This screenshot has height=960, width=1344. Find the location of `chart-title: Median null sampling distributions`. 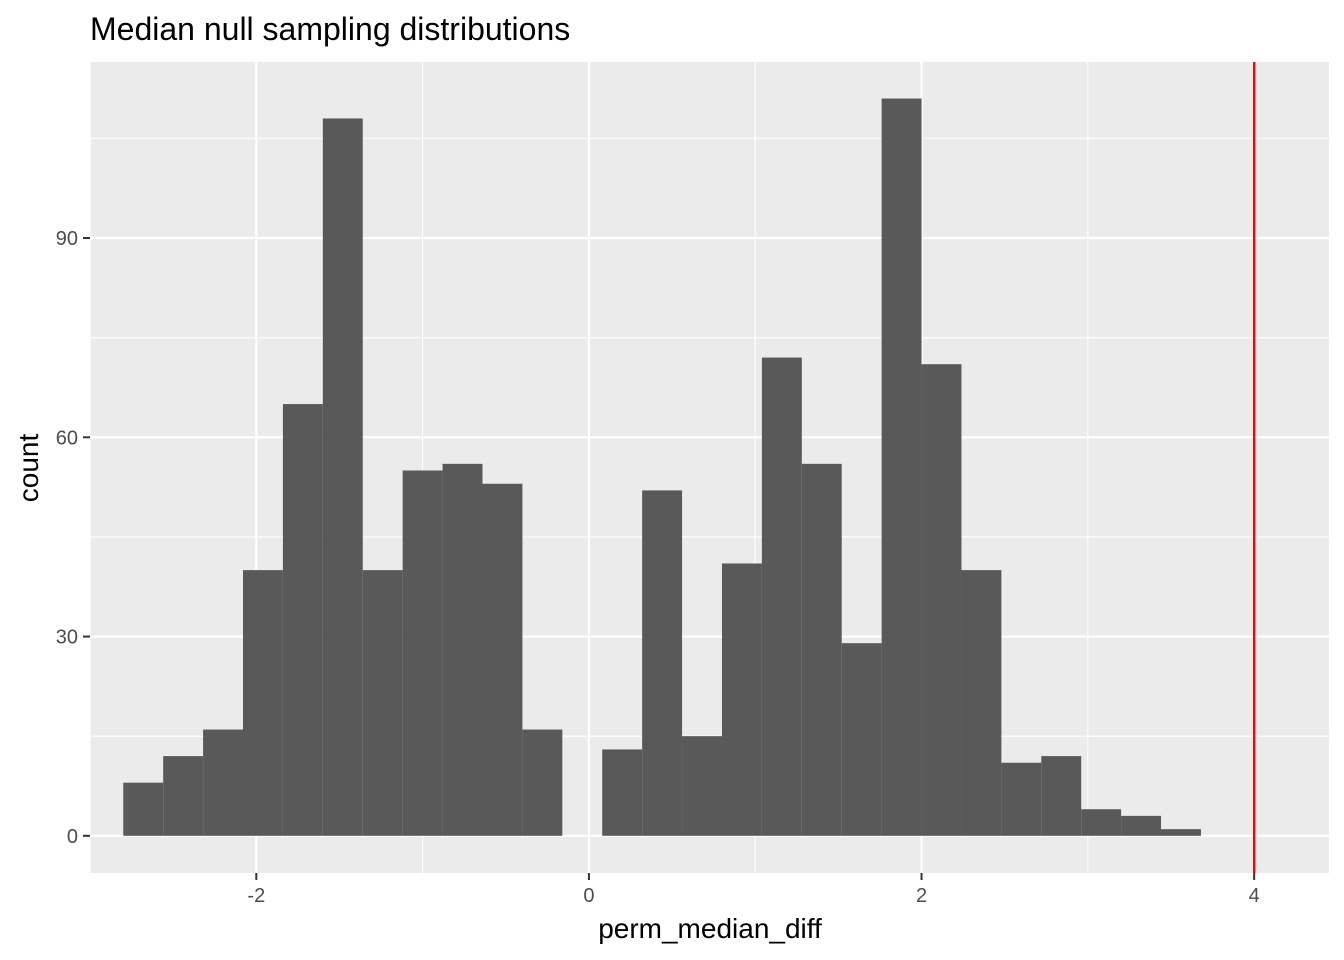

chart-title: Median null sampling distributions is located at coordinates (330, 29).